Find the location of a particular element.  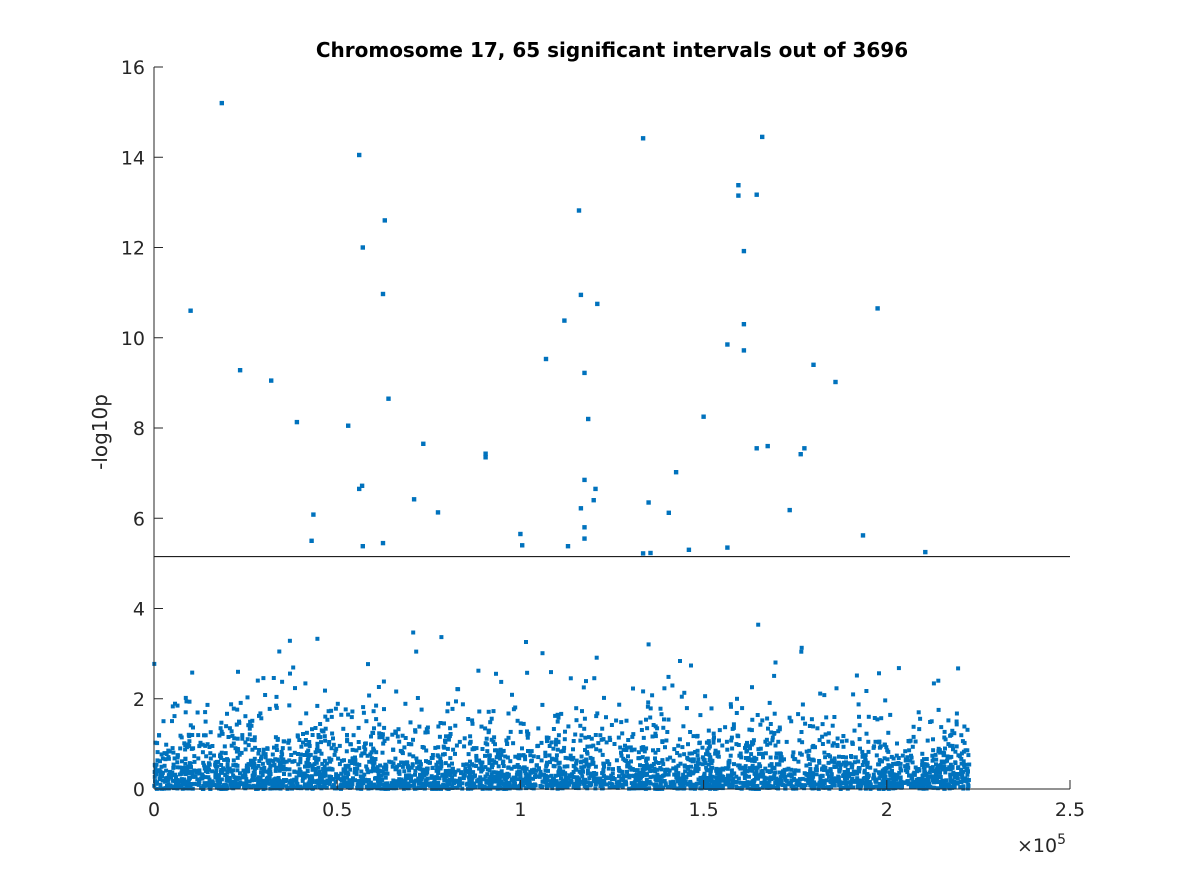

x-tick-label: 1 is located at coordinates (520, 810).